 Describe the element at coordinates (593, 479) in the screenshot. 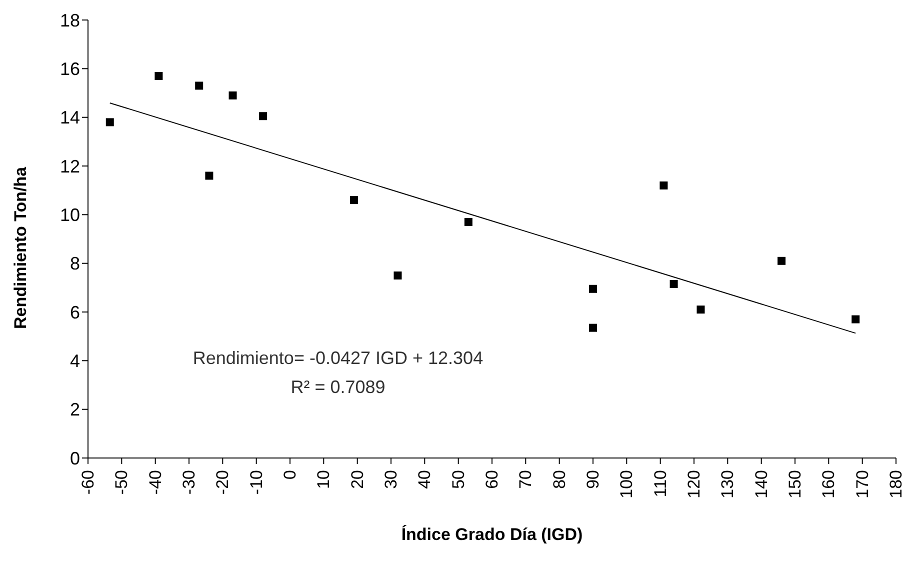

I see `x-tick-label: 90` at that location.